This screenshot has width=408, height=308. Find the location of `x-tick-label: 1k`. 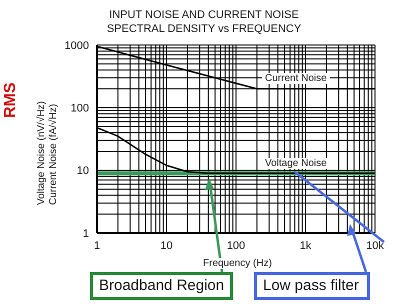

x-tick-label: 1k is located at coordinates (306, 246).